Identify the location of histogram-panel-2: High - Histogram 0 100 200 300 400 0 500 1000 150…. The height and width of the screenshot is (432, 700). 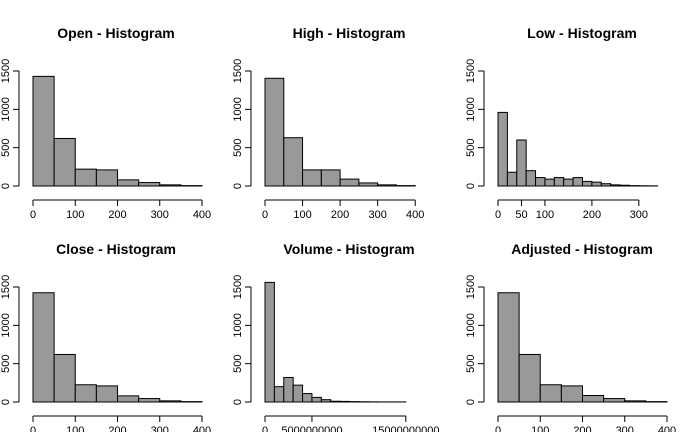
(328, 123).